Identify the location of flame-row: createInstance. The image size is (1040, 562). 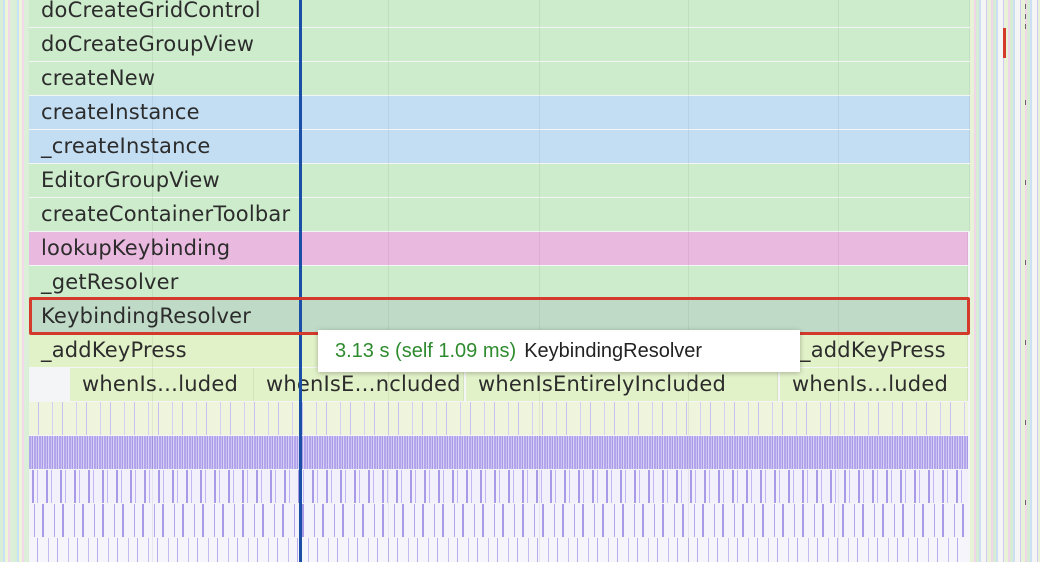
(520, 113).